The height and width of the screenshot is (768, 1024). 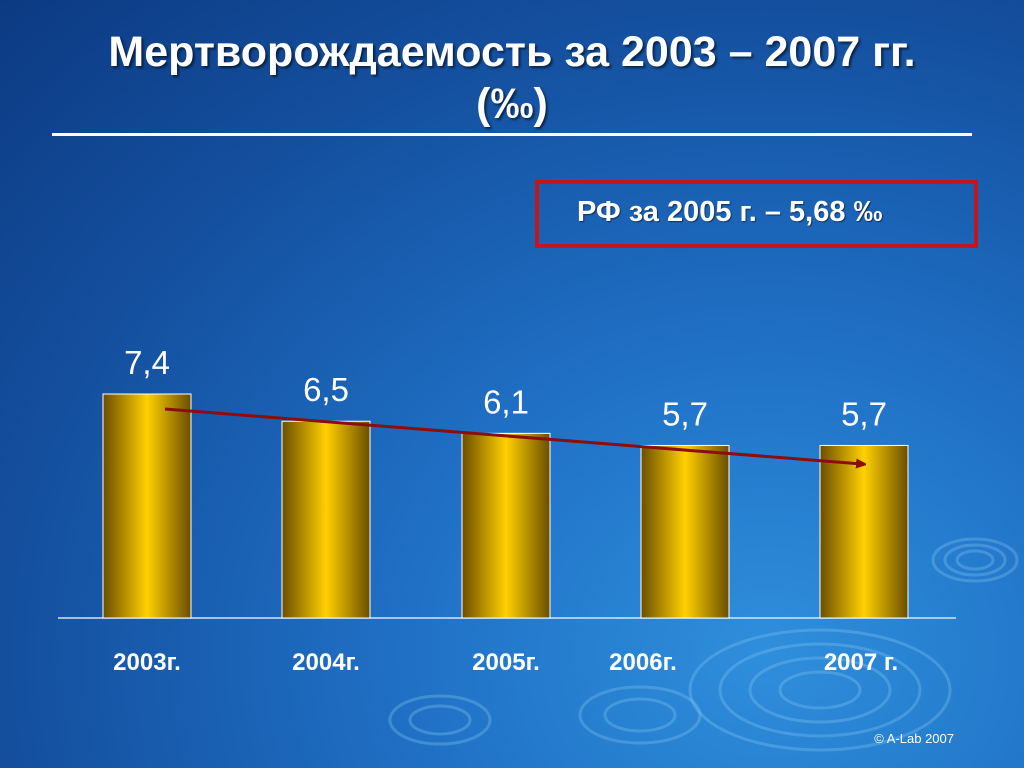 What do you see at coordinates (326, 389) in the screenshot?
I see `value-label-2: 6,5` at bounding box center [326, 389].